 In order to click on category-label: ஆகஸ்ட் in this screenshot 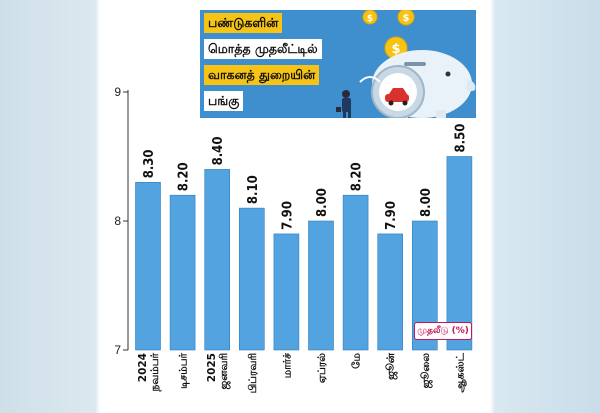, I will do `click(460, 372)`.